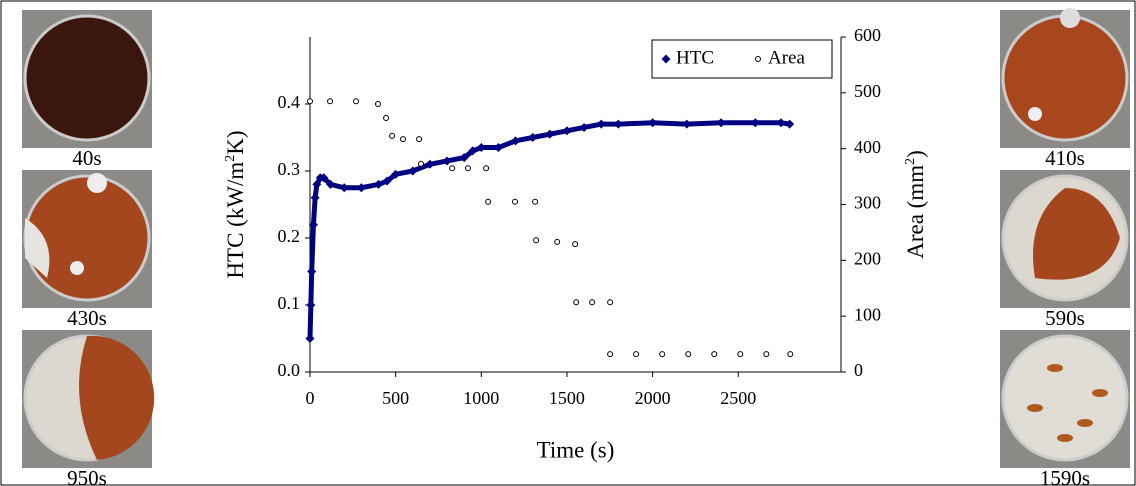 This screenshot has width=1136, height=486. I want to click on legend-marker, so click(666, 59).